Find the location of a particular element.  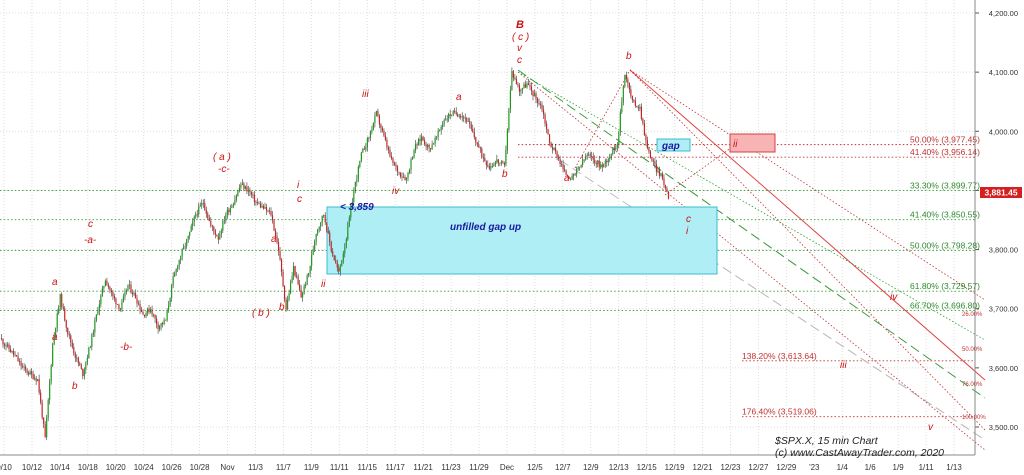

x-tick-label: 12/23 is located at coordinates (730, 467).